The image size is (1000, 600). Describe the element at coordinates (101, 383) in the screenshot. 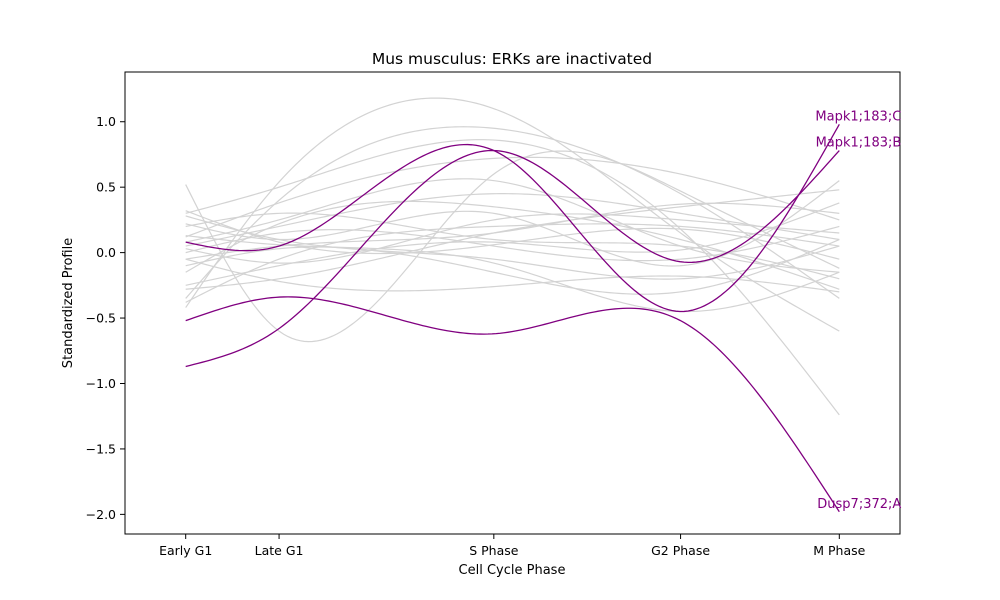

I see `y-tick-label: −1.0` at that location.